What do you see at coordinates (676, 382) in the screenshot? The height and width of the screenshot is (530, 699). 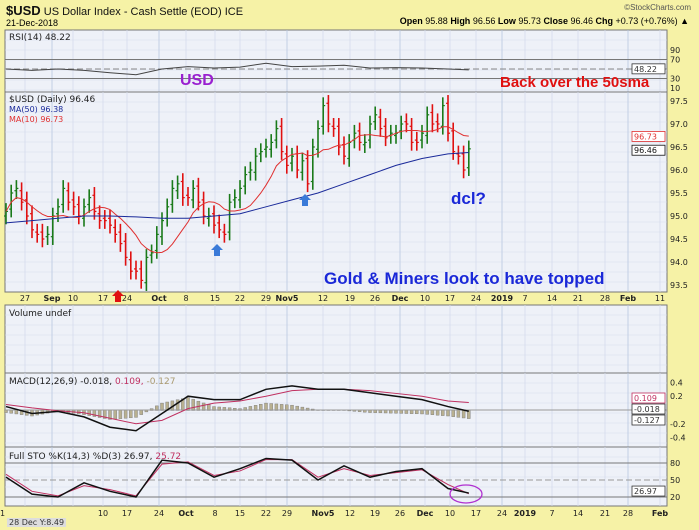 I see `macd-y-tick: 0.4` at bounding box center [676, 382].